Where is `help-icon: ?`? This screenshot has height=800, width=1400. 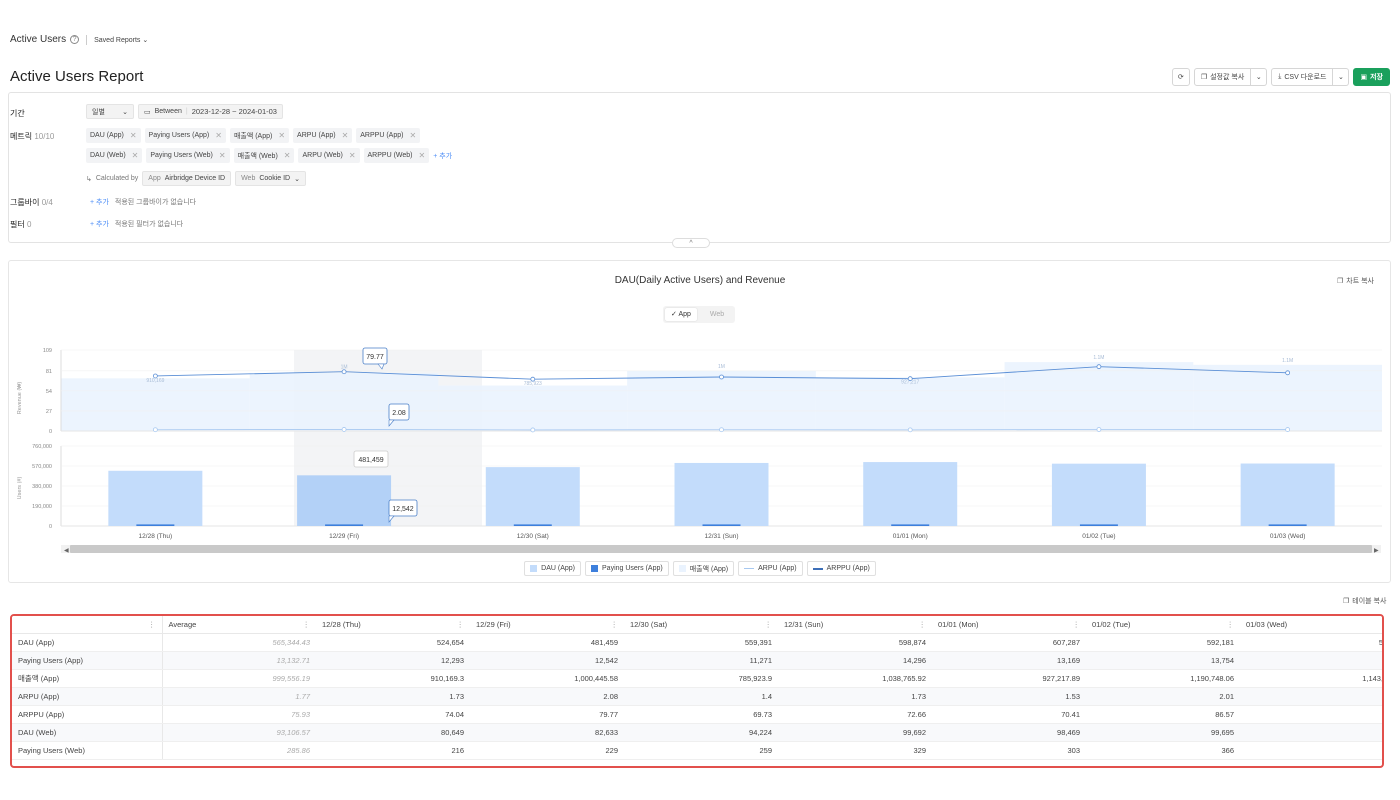
help-icon: ? is located at coordinates (75, 39).